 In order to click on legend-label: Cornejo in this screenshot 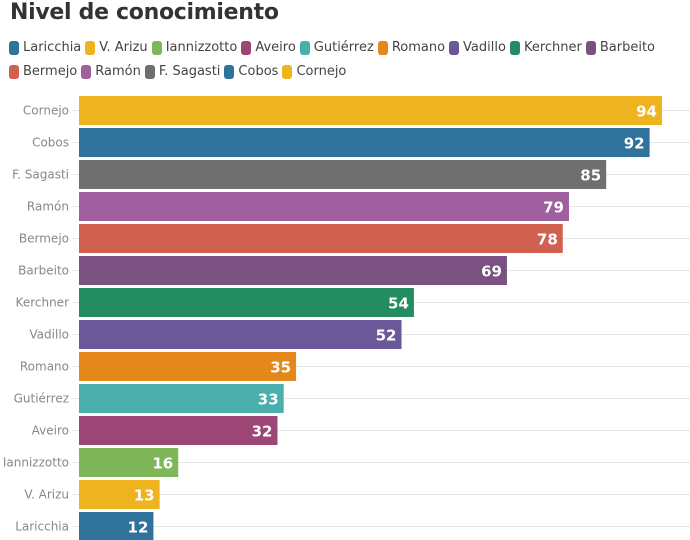, I will do `click(321, 71)`.